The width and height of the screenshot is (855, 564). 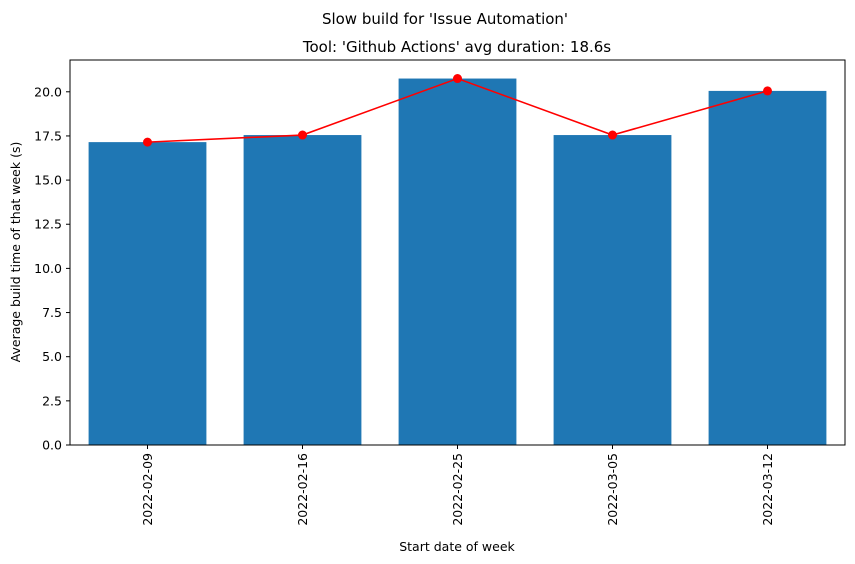 I want to click on x-tick-label: 2022-02-09, so click(x=147, y=489).